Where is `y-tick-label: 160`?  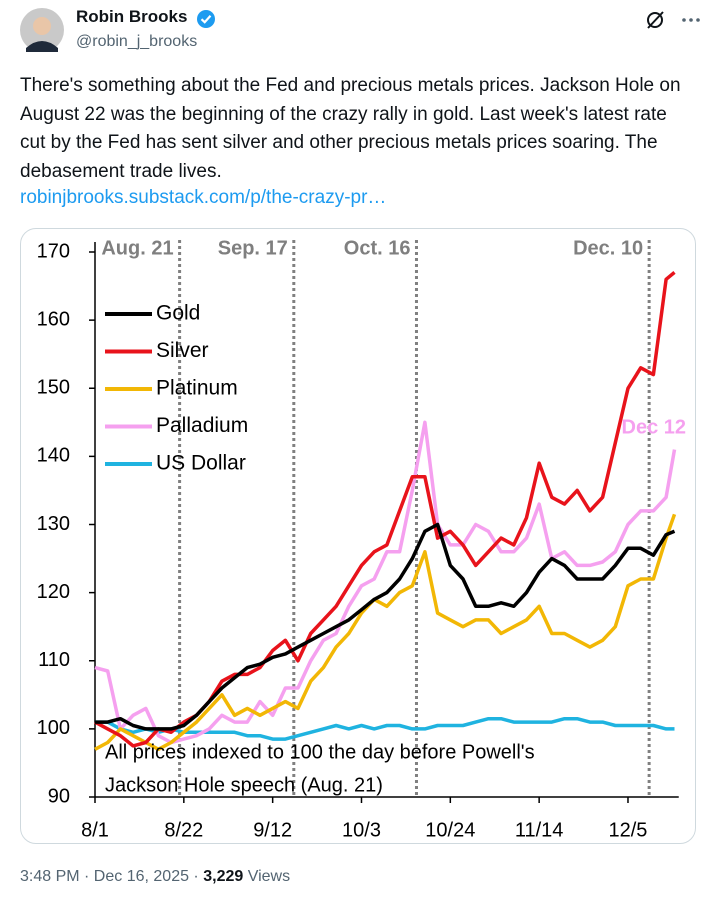
y-tick-label: 160 is located at coordinates (53, 319).